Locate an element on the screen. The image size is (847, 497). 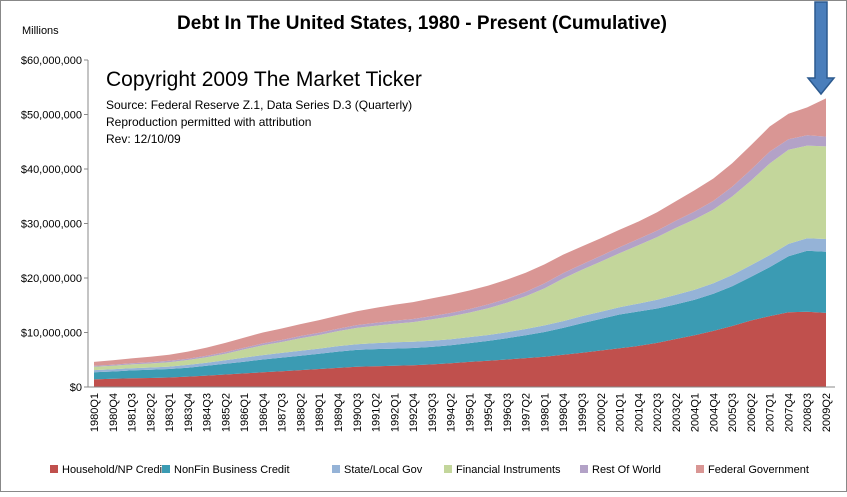
x-tick-label: 1995Q4 is located at coordinates (489, 412).